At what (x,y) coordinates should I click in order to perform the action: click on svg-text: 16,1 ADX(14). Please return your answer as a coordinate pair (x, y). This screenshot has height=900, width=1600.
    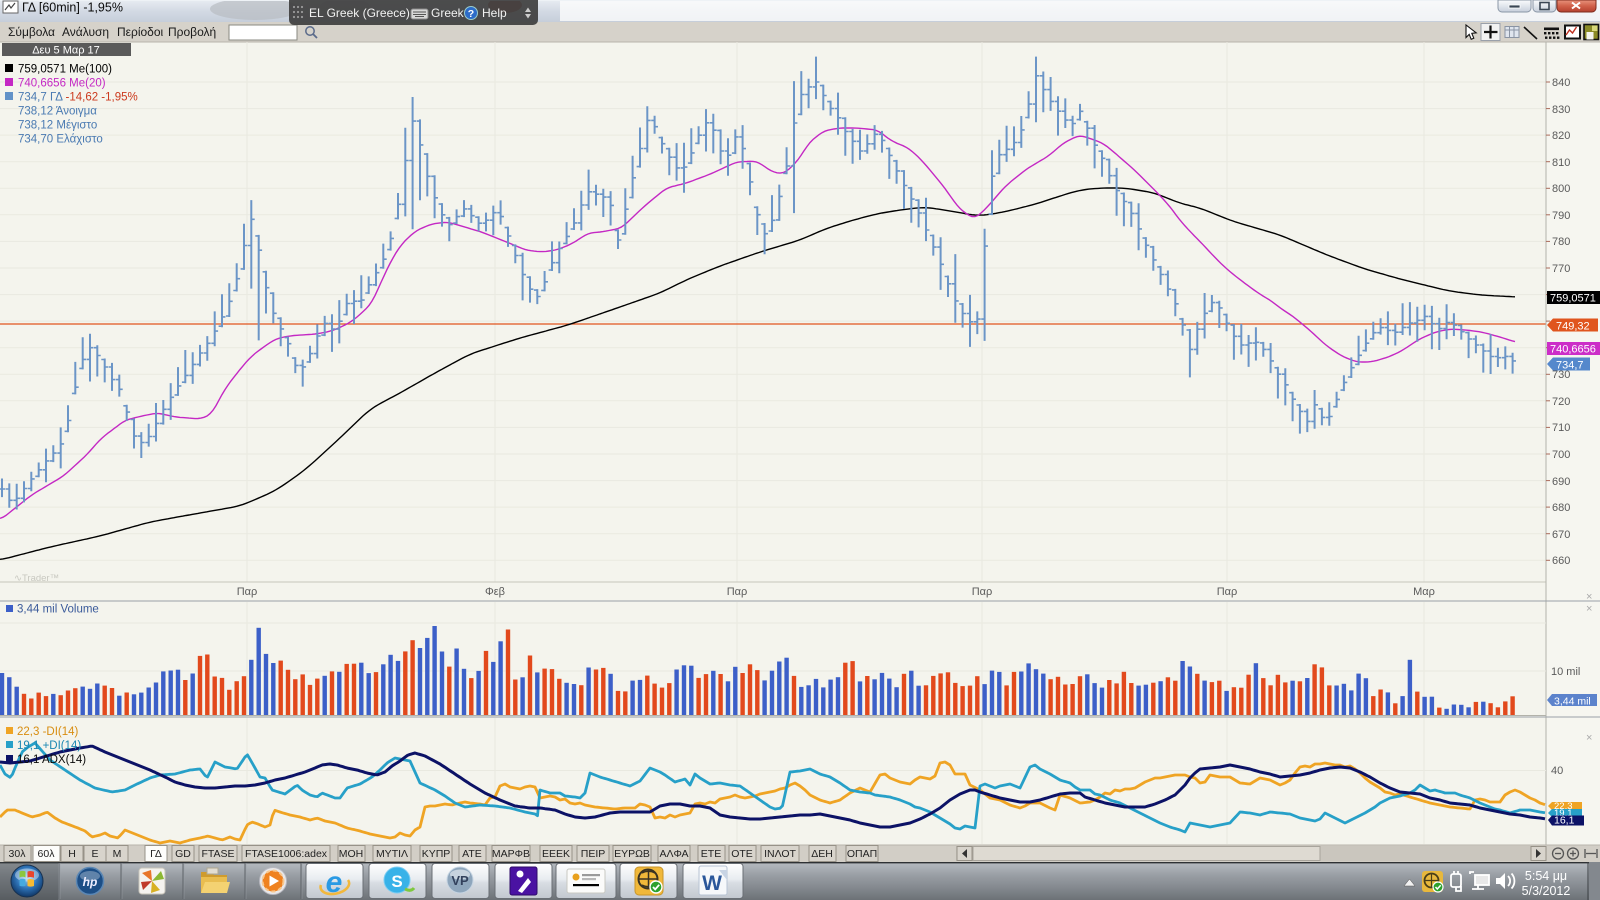
    Looking at the image, I should click on (51, 760).